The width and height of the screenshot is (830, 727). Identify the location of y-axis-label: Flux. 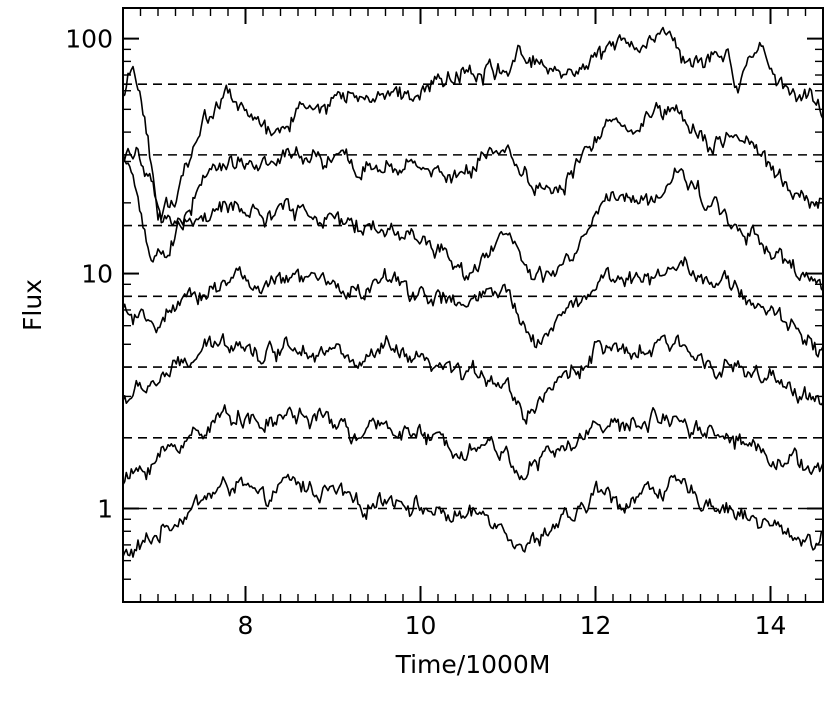
(32, 305).